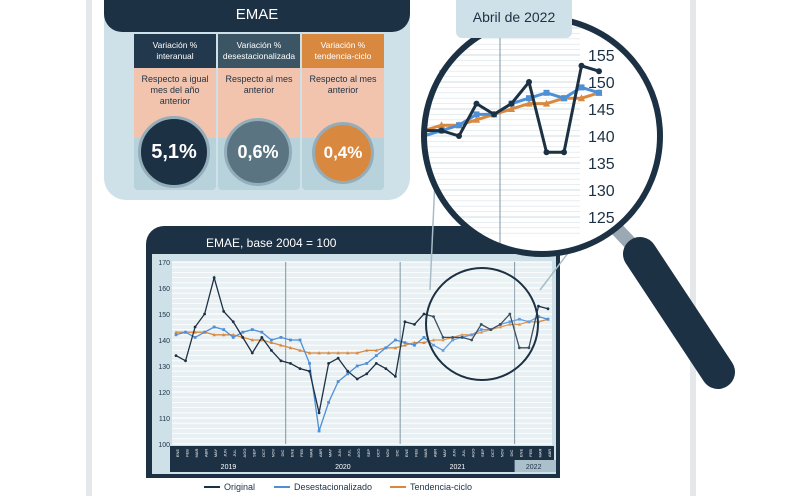 The image size is (790, 496). What do you see at coordinates (482, 453) in the screenshot?
I see `x-tick-label: SEP` at bounding box center [482, 453].